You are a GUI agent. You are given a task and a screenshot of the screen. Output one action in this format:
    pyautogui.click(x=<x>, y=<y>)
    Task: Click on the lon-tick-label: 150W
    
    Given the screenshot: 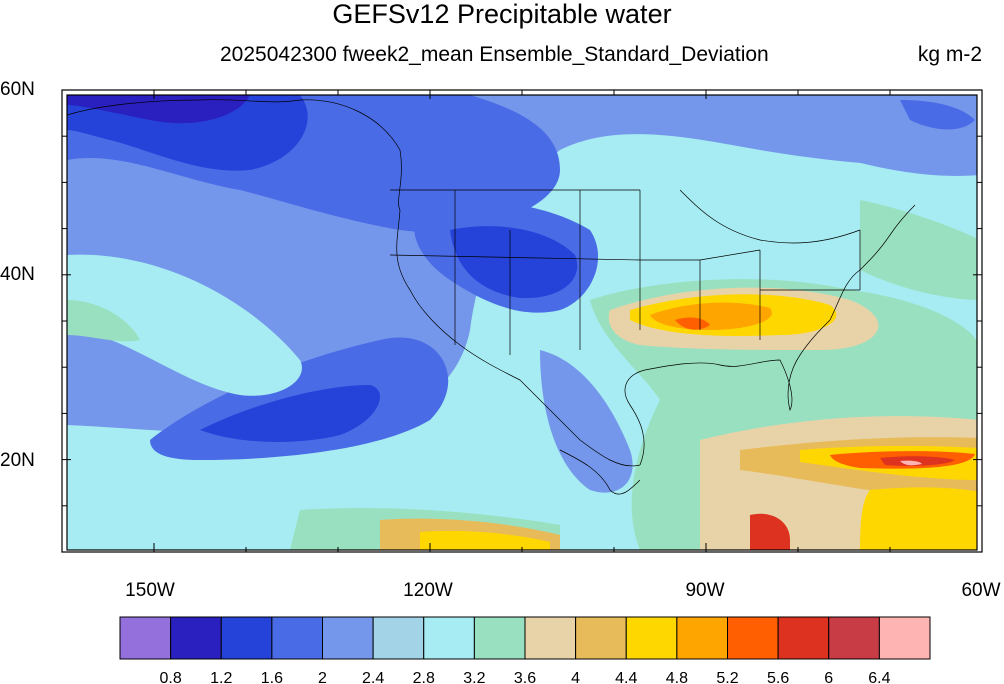 What is the action you would take?
    pyautogui.click(x=150, y=590)
    